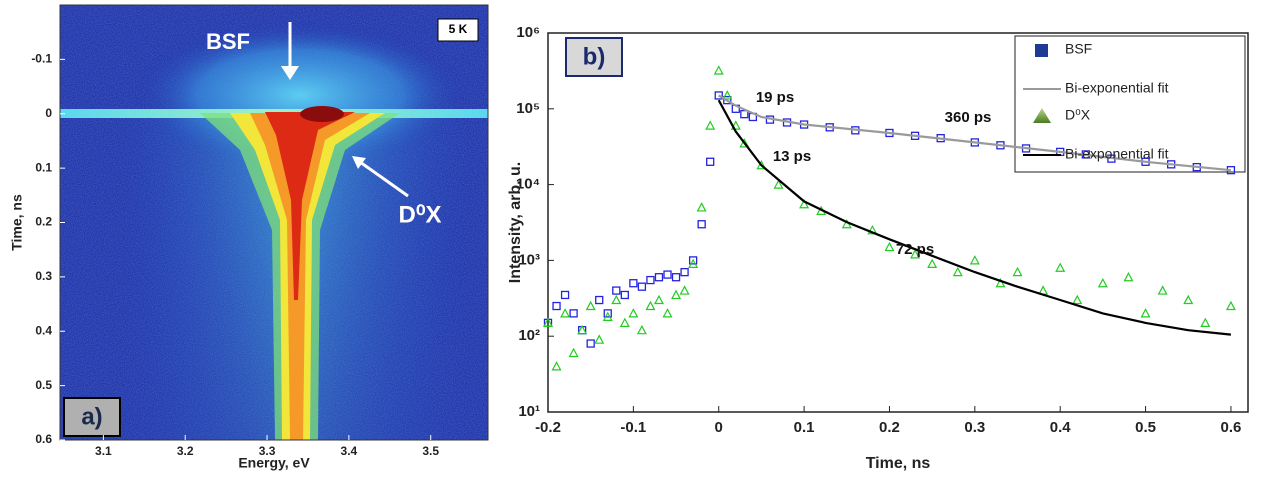 The width and height of the screenshot is (1261, 482). What do you see at coordinates (775, 97) in the screenshot?
I see `annotation: 19 ps` at bounding box center [775, 97].